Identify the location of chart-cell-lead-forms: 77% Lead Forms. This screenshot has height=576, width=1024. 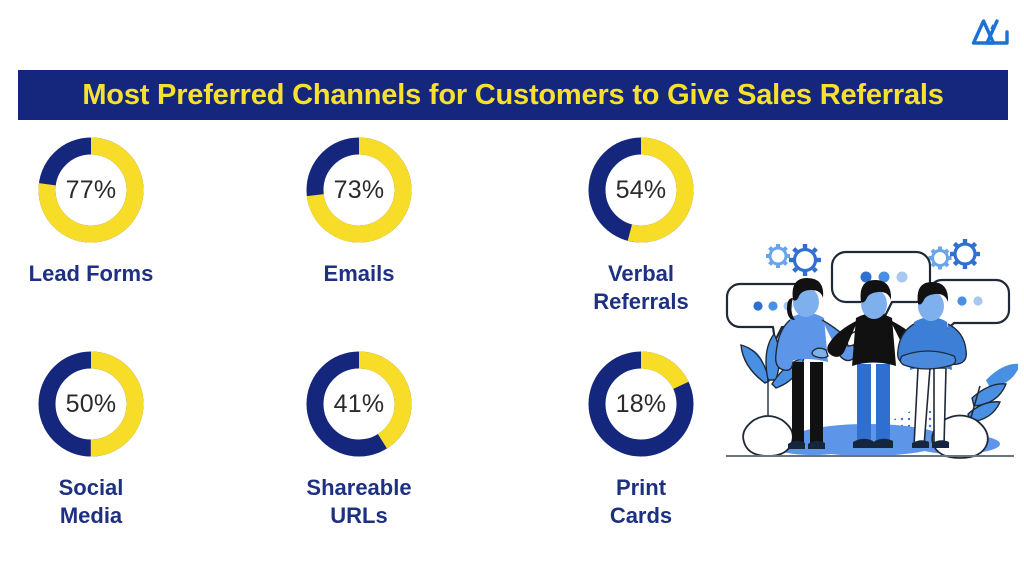
(105, 211).